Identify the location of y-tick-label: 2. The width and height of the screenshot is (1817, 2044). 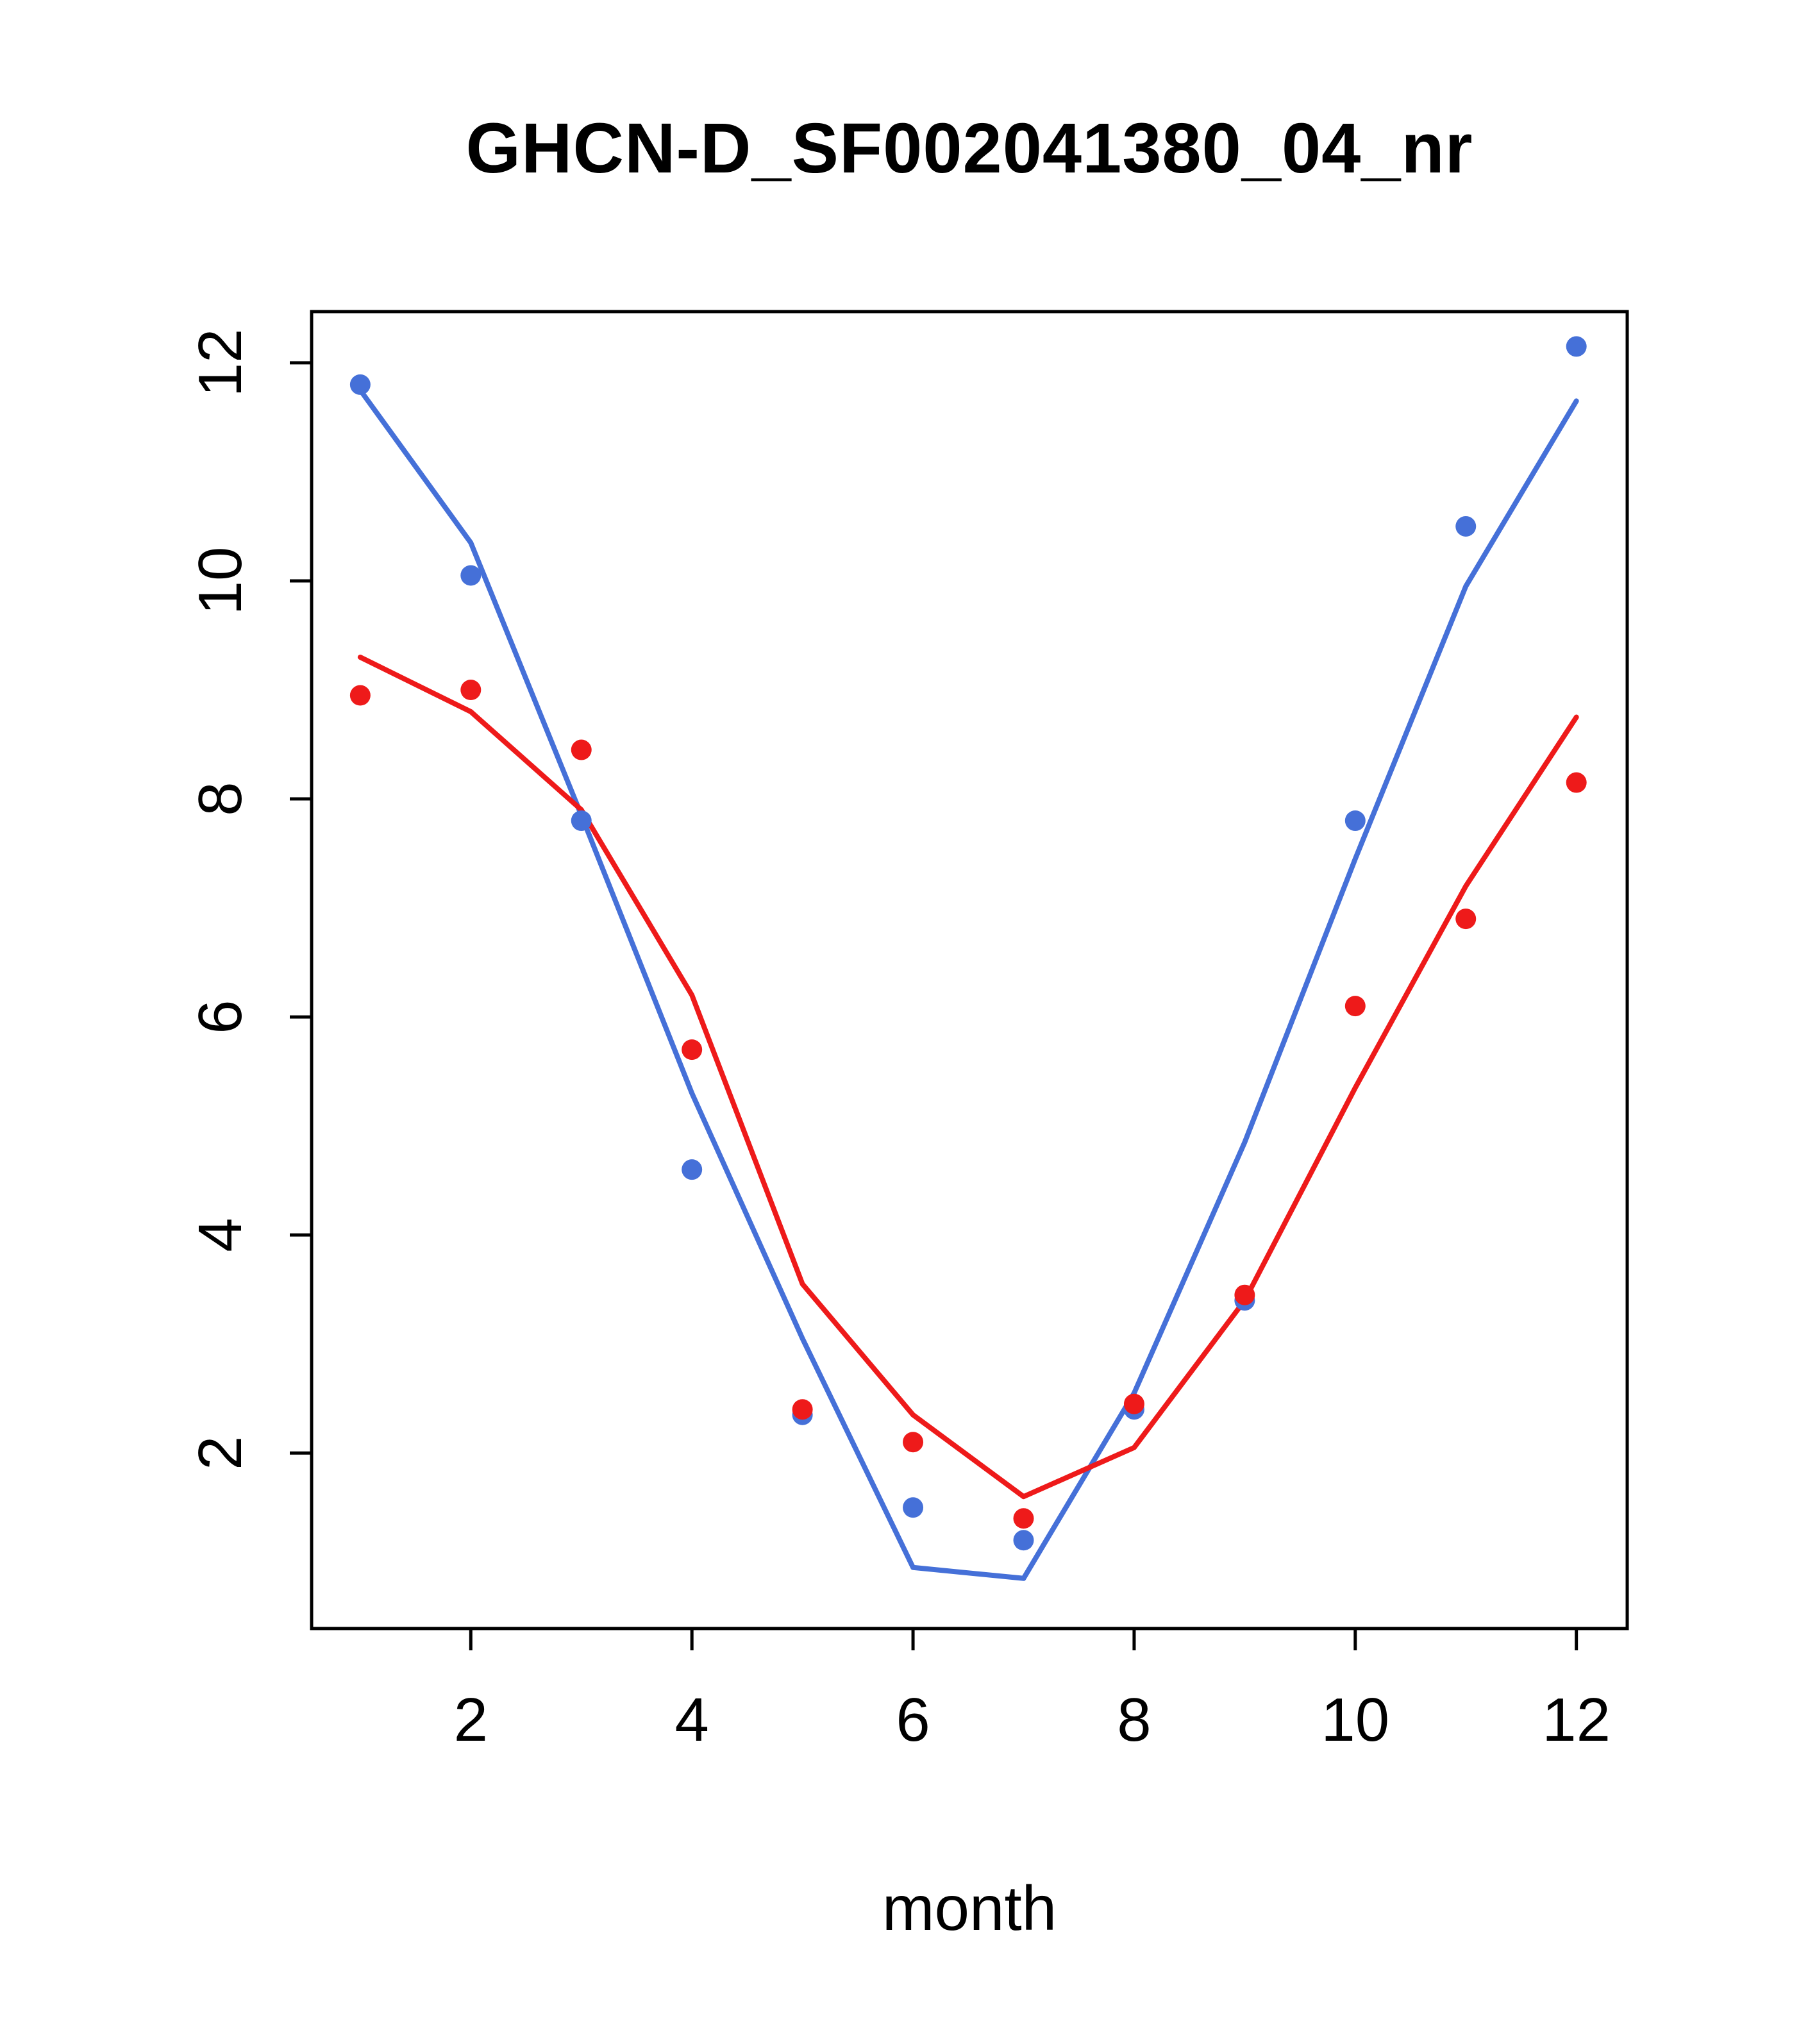
(220, 1453).